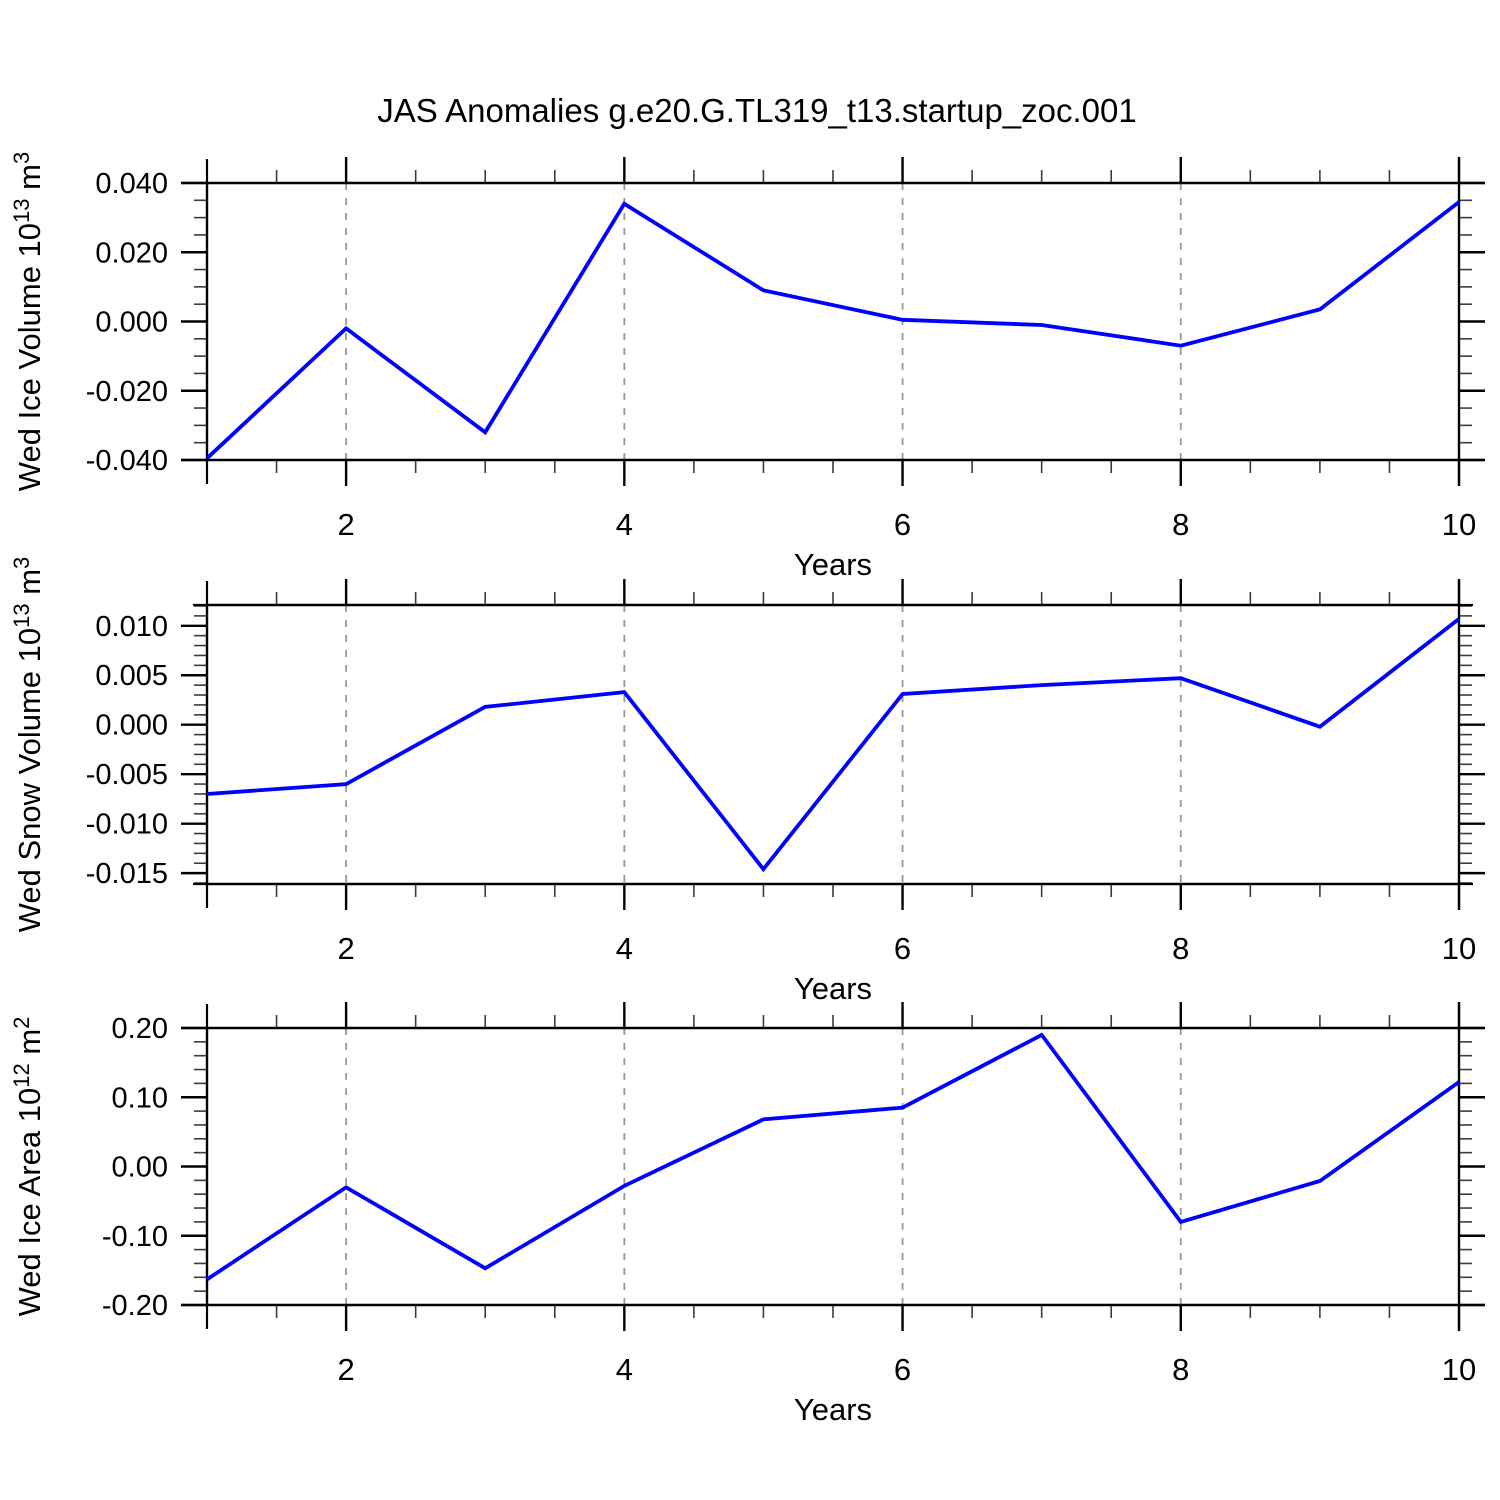 The image size is (1500, 1500). I want to click on y-axis-tick-label: -0.10, so click(135, 1237).